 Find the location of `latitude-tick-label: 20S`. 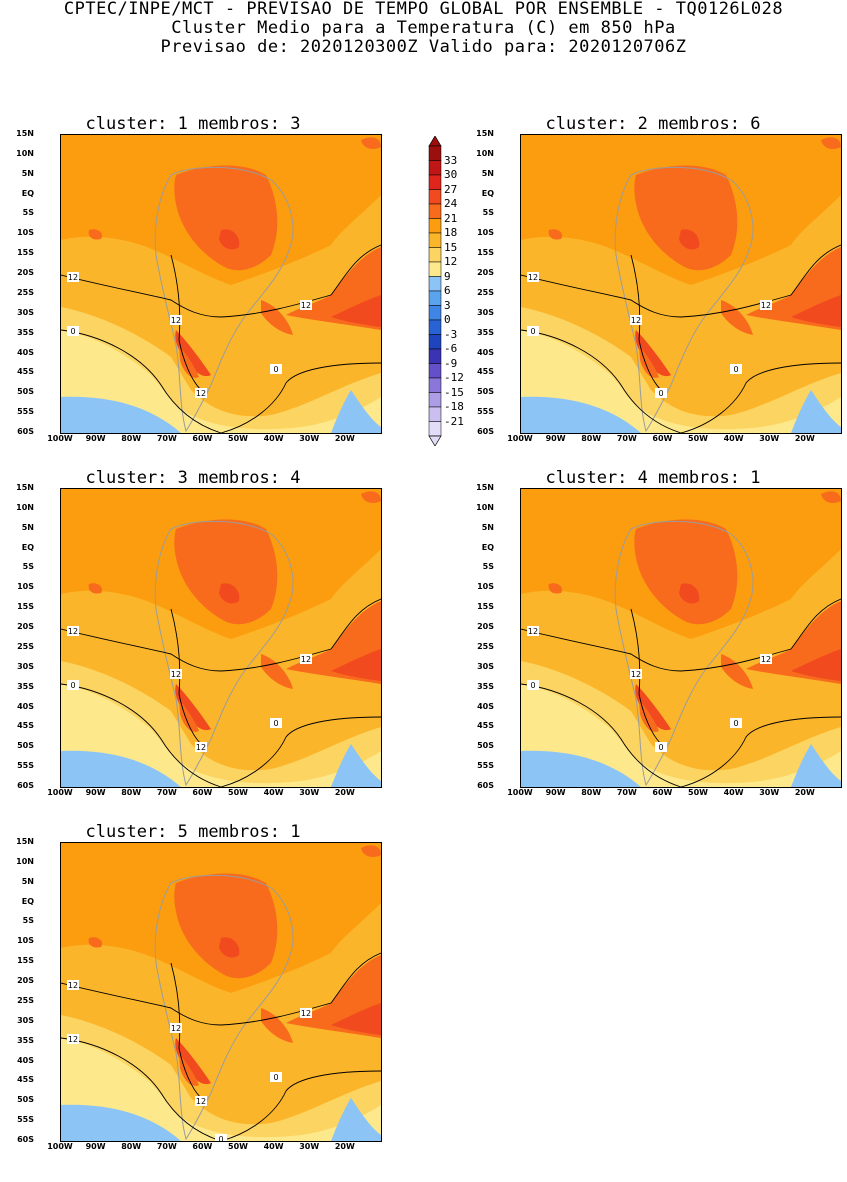

latitude-tick-label: 20S is located at coordinates (25, 981).